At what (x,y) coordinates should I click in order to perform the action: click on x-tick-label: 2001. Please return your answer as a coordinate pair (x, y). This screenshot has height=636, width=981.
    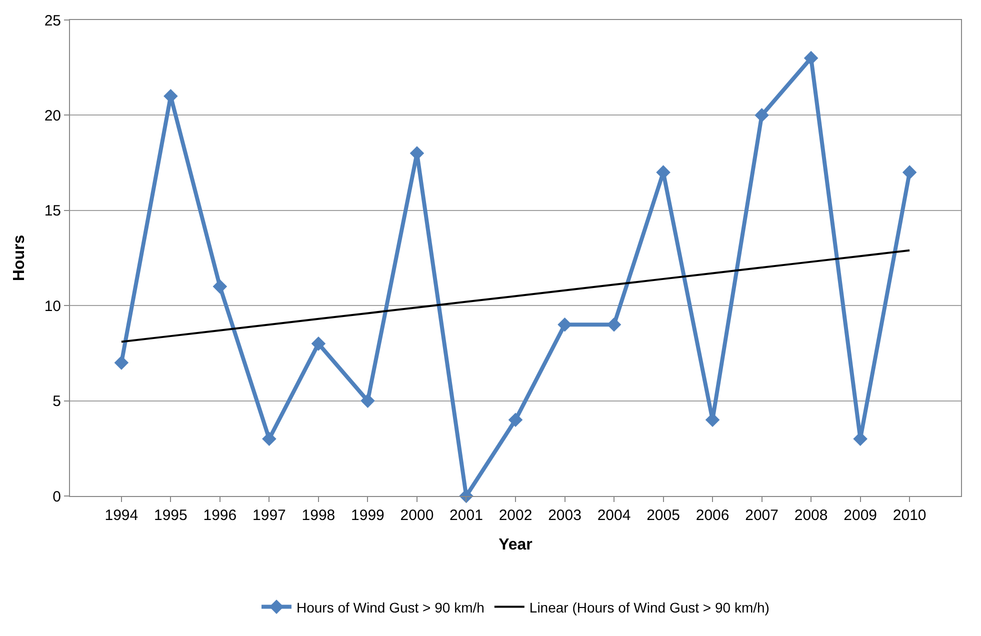
    Looking at the image, I should click on (466, 515).